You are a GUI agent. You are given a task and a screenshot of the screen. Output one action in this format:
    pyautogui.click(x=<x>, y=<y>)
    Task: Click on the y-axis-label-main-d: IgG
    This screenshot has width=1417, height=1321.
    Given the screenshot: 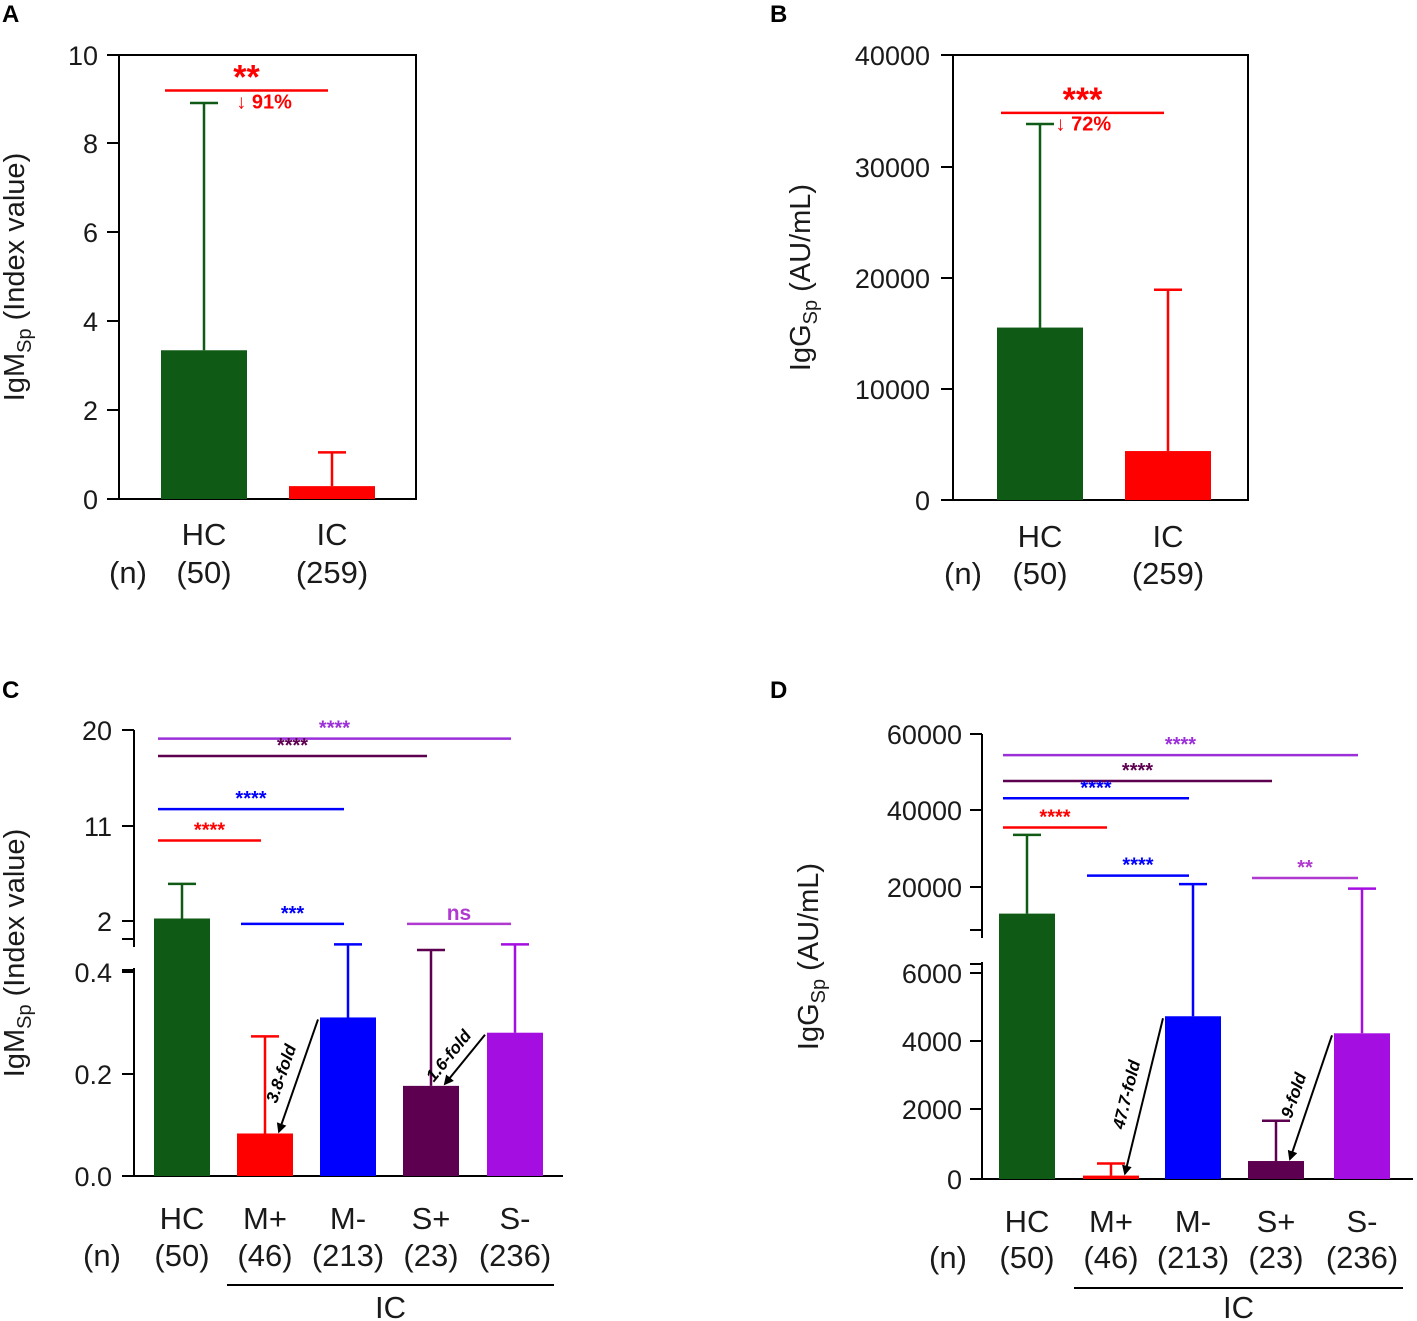 What is the action you would take?
    pyautogui.click(x=809, y=1026)
    